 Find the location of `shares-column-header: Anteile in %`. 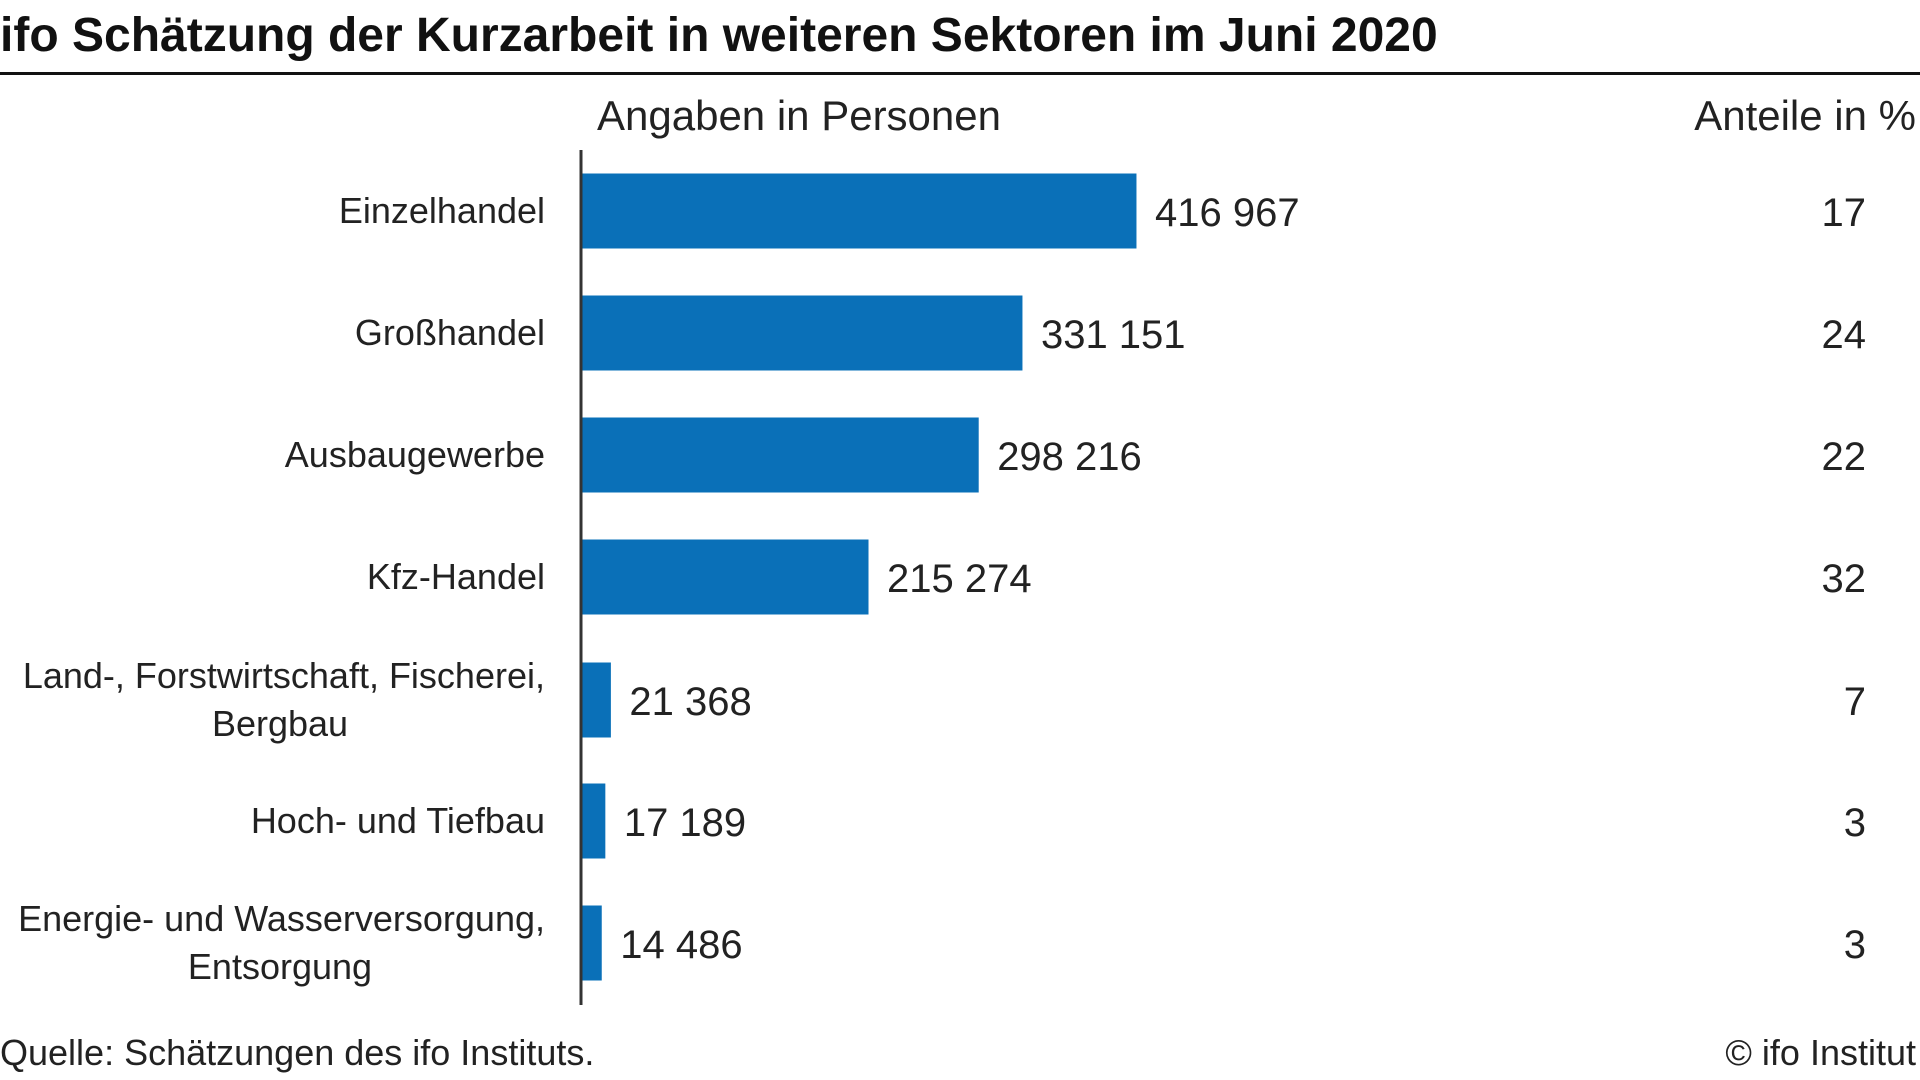

shares-column-header: Anteile in % is located at coordinates (1805, 115).